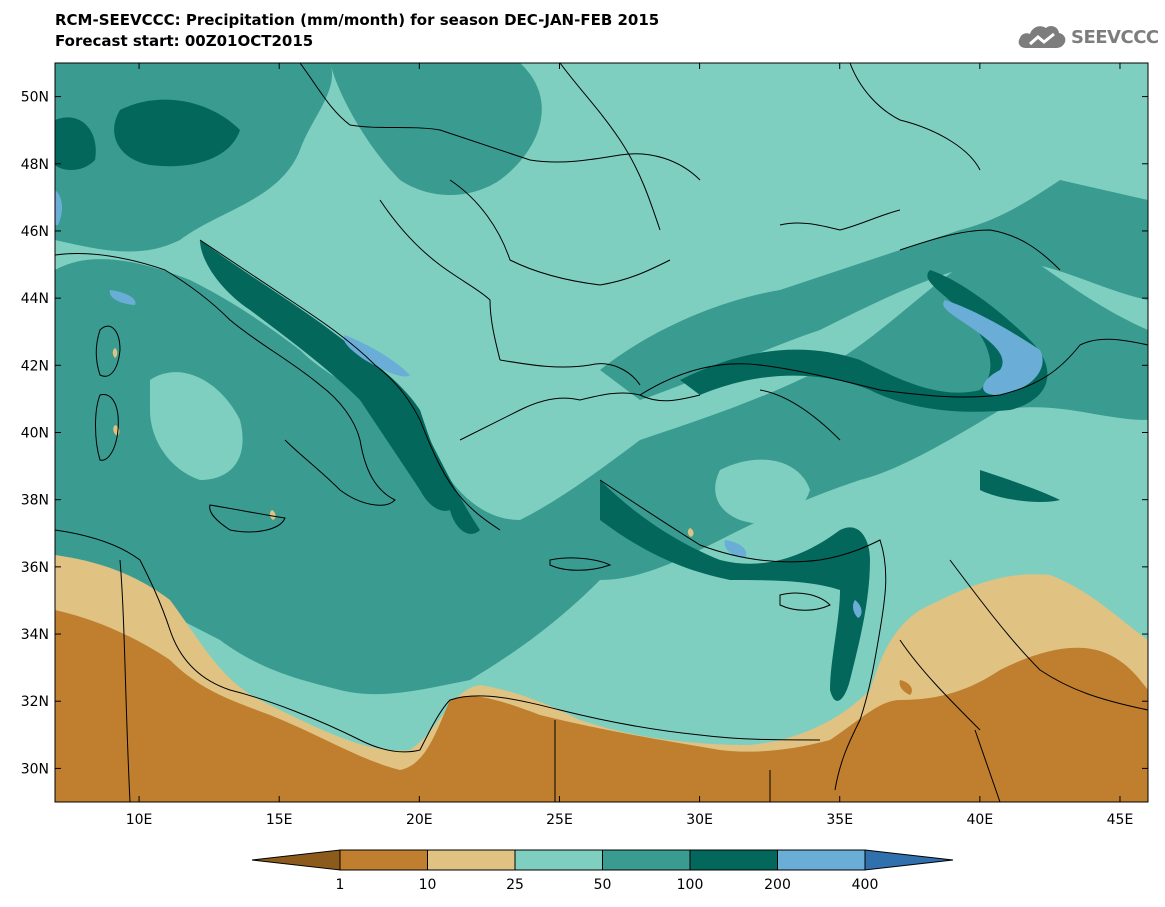 The height and width of the screenshot is (907, 1165). What do you see at coordinates (35, 98) in the screenshot?
I see `lat-label: 50N` at bounding box center [35, 98].